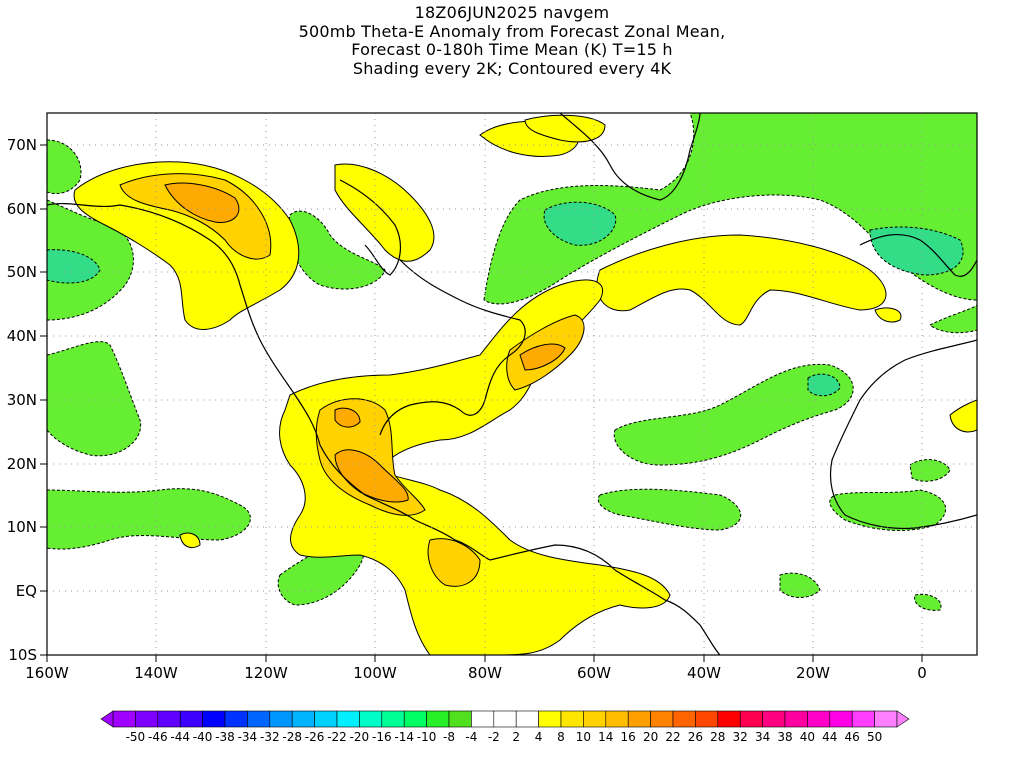  What do you see at coordinates (195, 216) in the screenshot?
I see `moderate-positive-anomaly-alaska` at bounding box center [195, 216].